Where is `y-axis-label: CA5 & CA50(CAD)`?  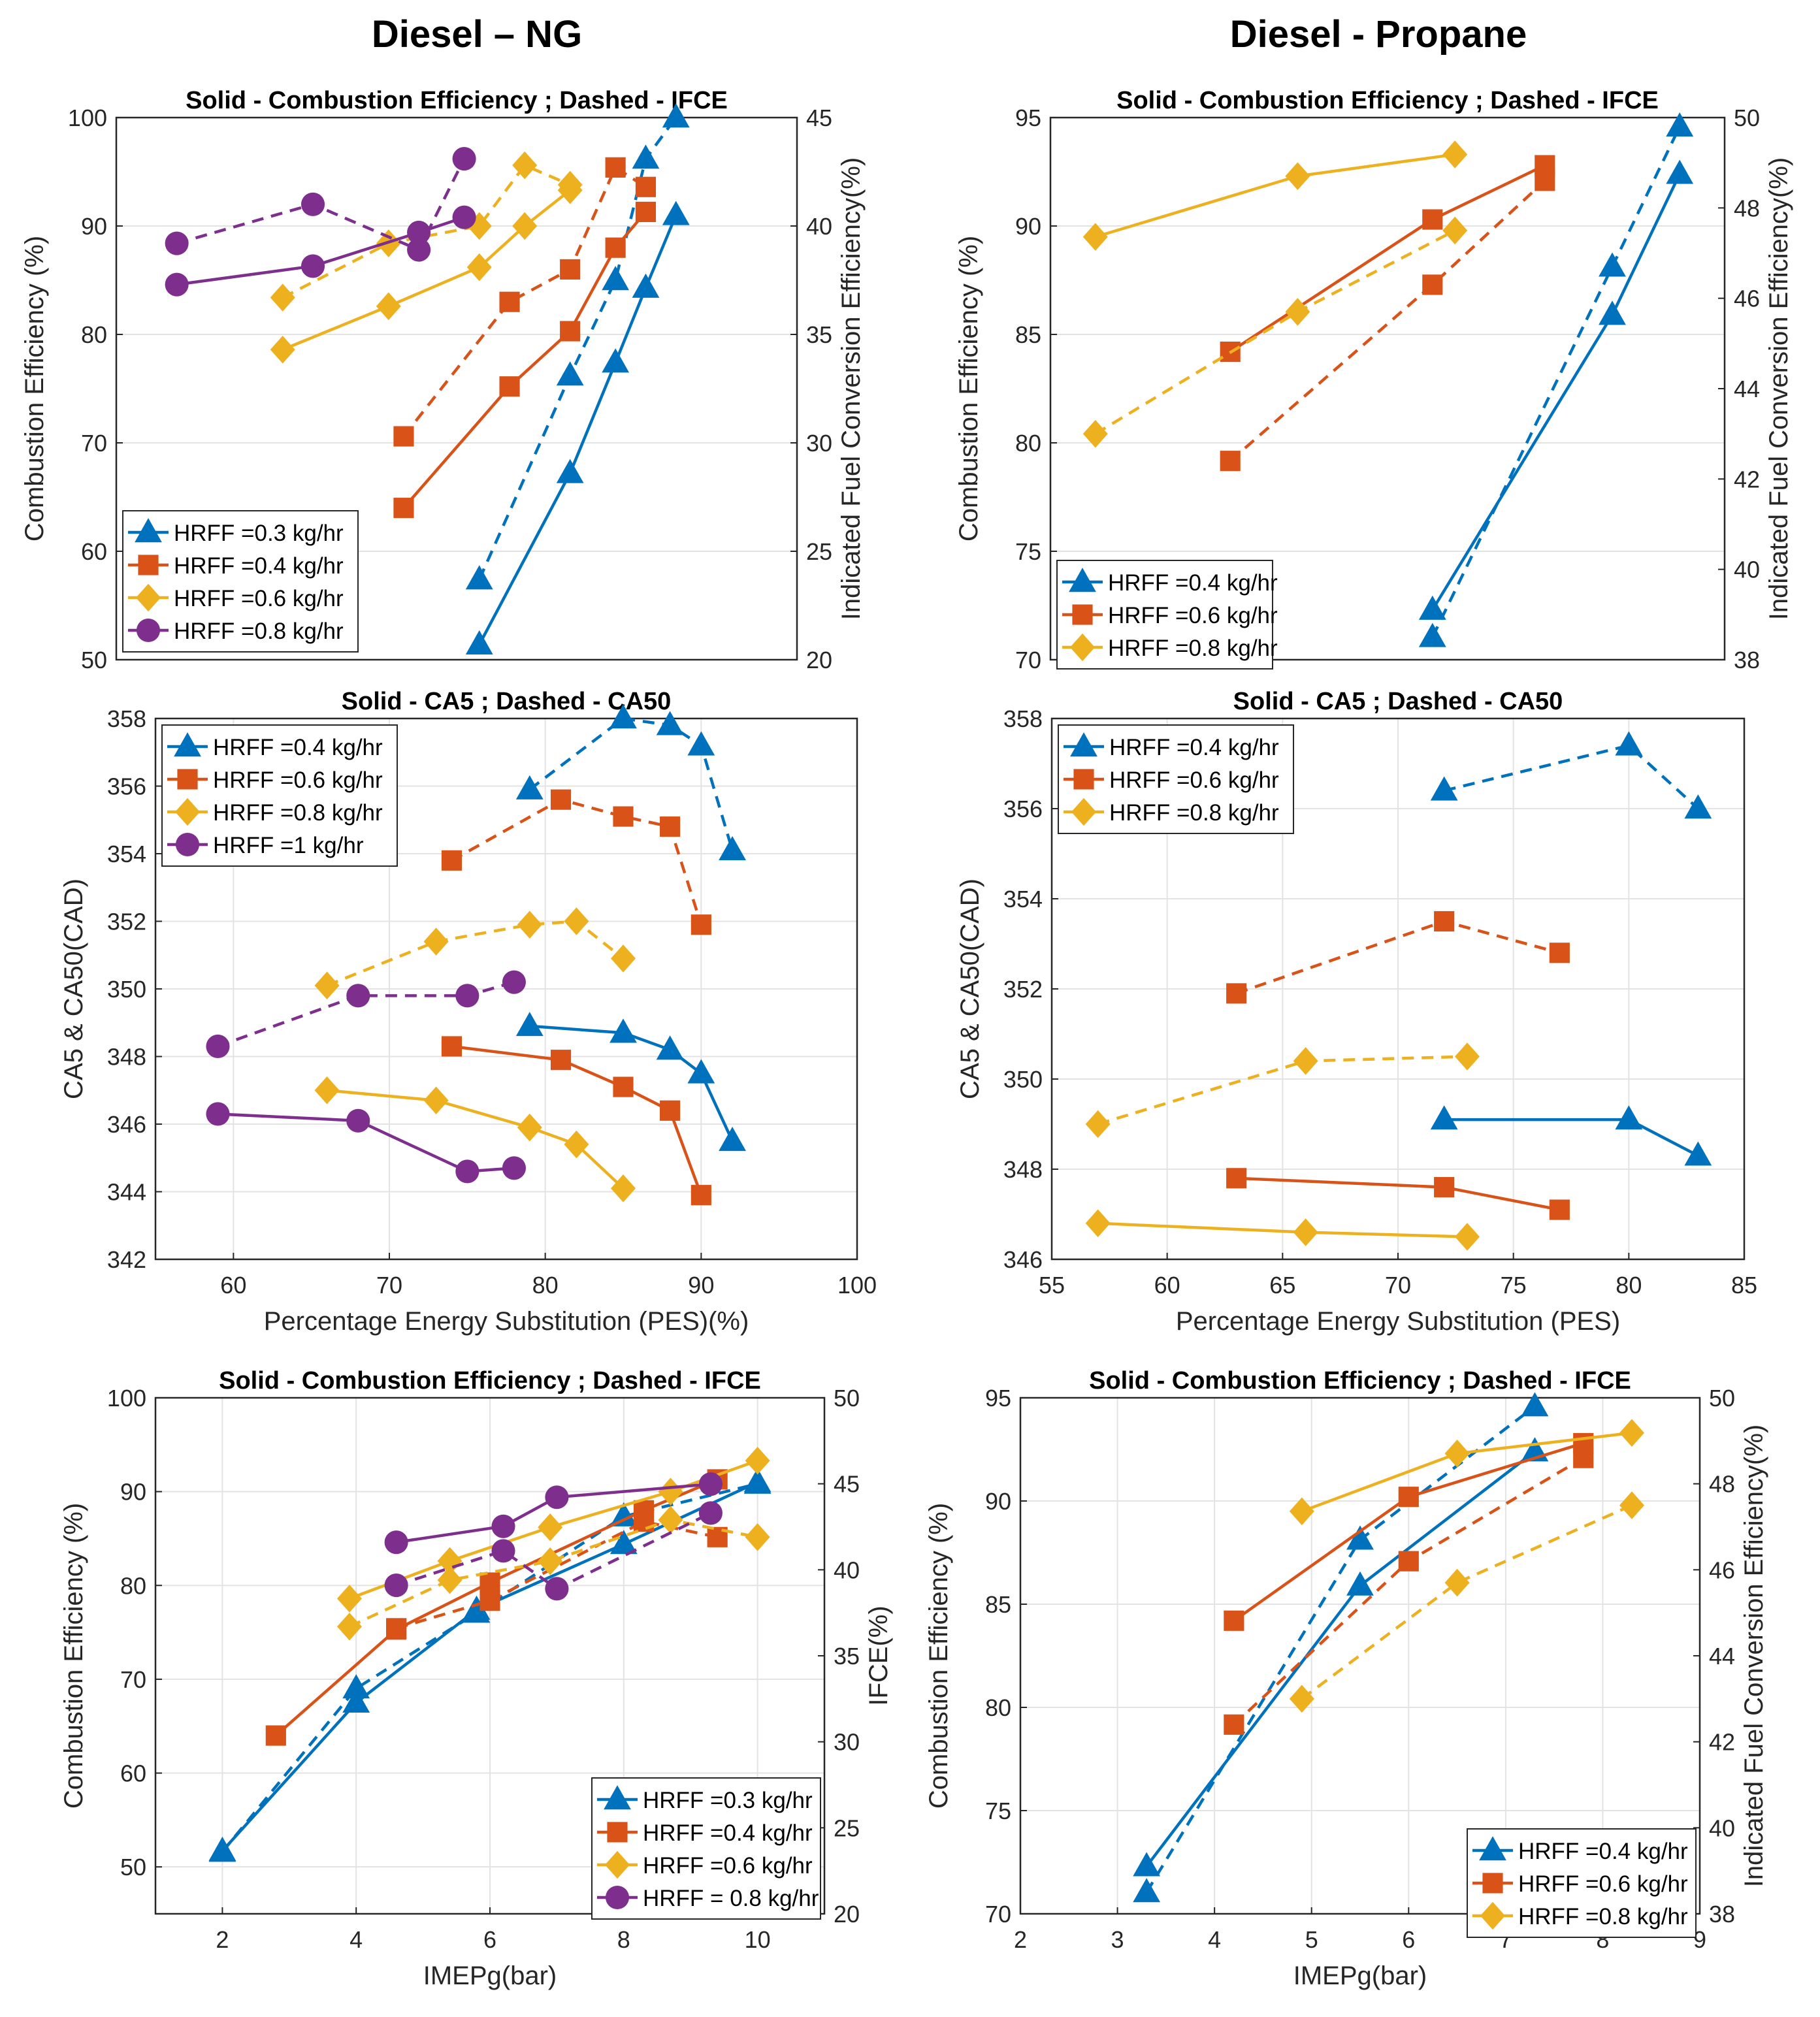 y-axis-label: CA5 & CA50(CAD) is located at coordinates (73, 989).